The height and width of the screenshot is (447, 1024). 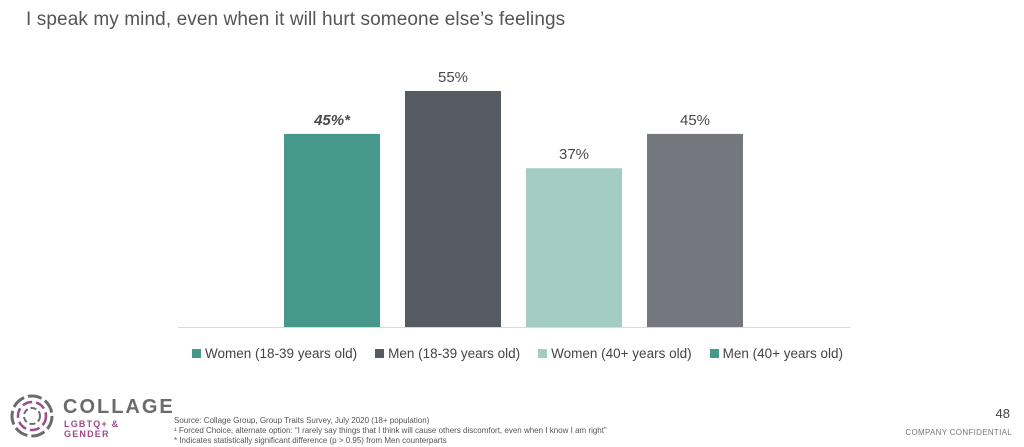 I want to click on legend-item: Men (40+ years old), so click(x=776, y=353).